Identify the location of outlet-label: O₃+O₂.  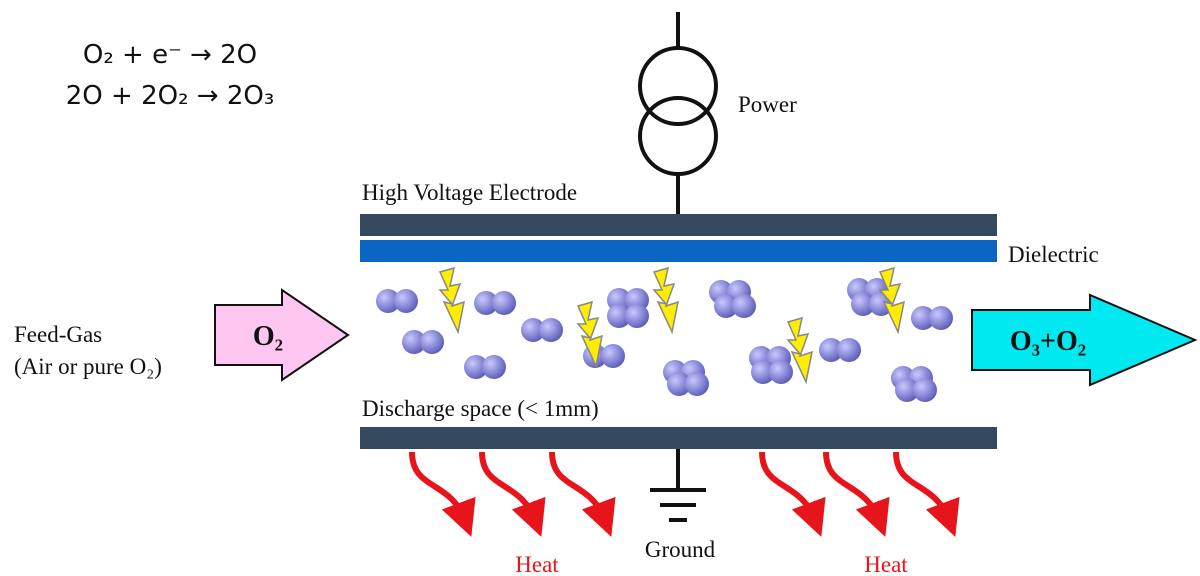
(1048, 341).